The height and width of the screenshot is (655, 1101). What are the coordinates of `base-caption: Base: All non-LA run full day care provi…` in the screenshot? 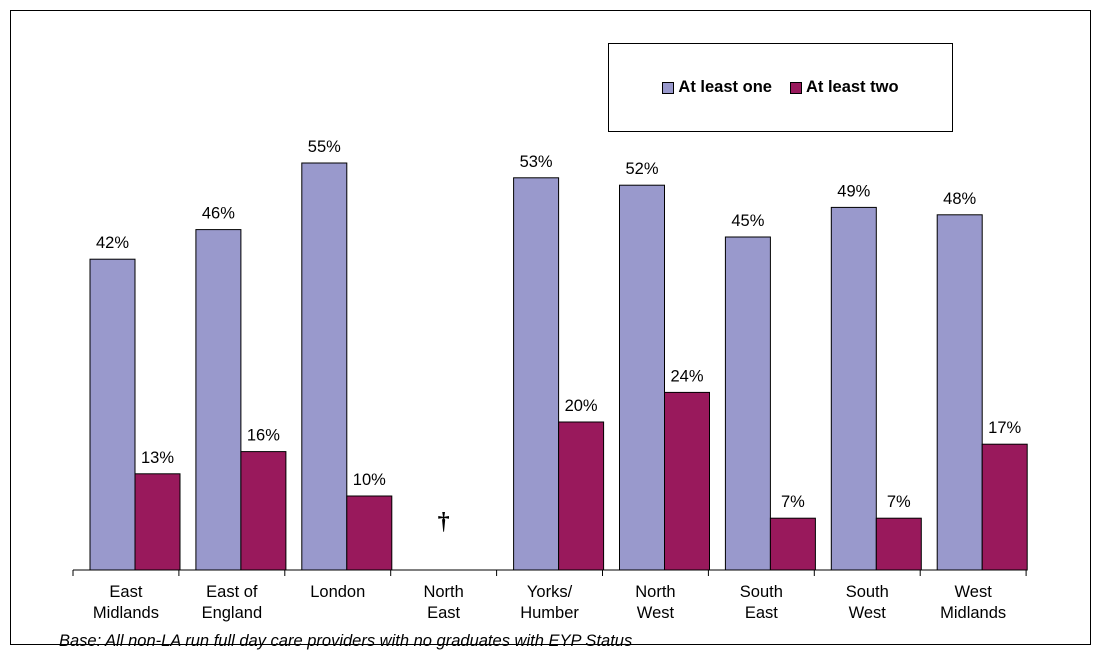 It's located at (346, 641).